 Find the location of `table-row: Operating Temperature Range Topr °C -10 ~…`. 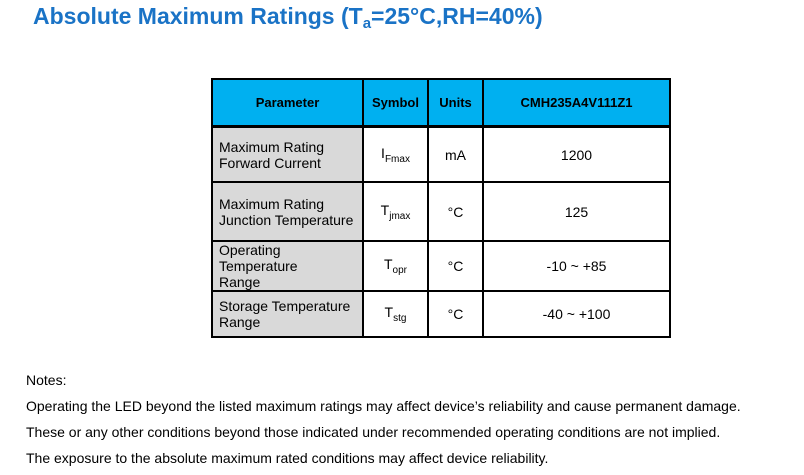

table-row: Operating Temperature Range Topr °C -10 ~… is located at coordinates (441, 266).